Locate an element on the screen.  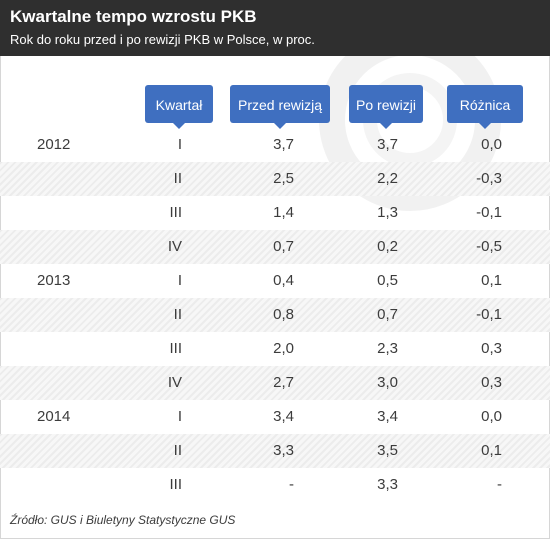
cell-after: 2,3 is located at coordinates (387, 348).